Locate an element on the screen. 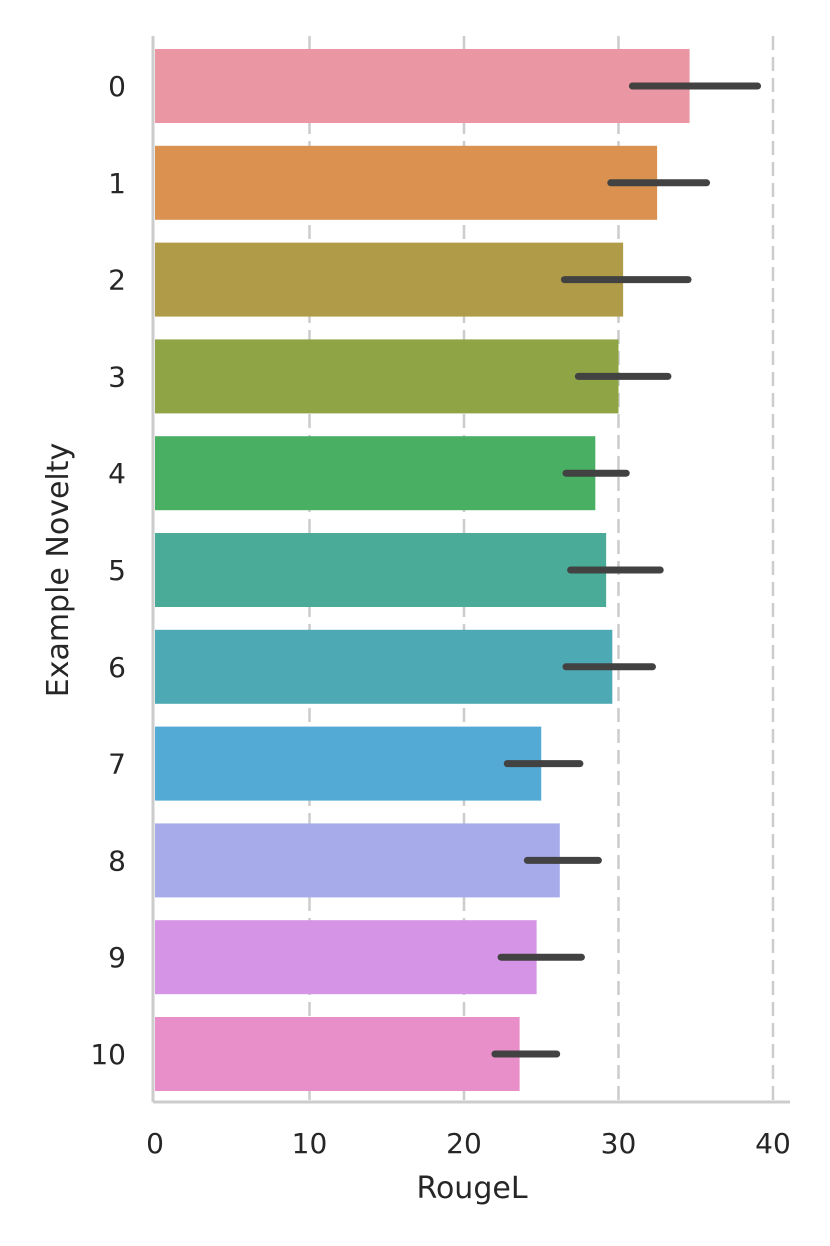  x-tick-labels: 0 10 20 30 40 is located at coordinates (468, 1143).